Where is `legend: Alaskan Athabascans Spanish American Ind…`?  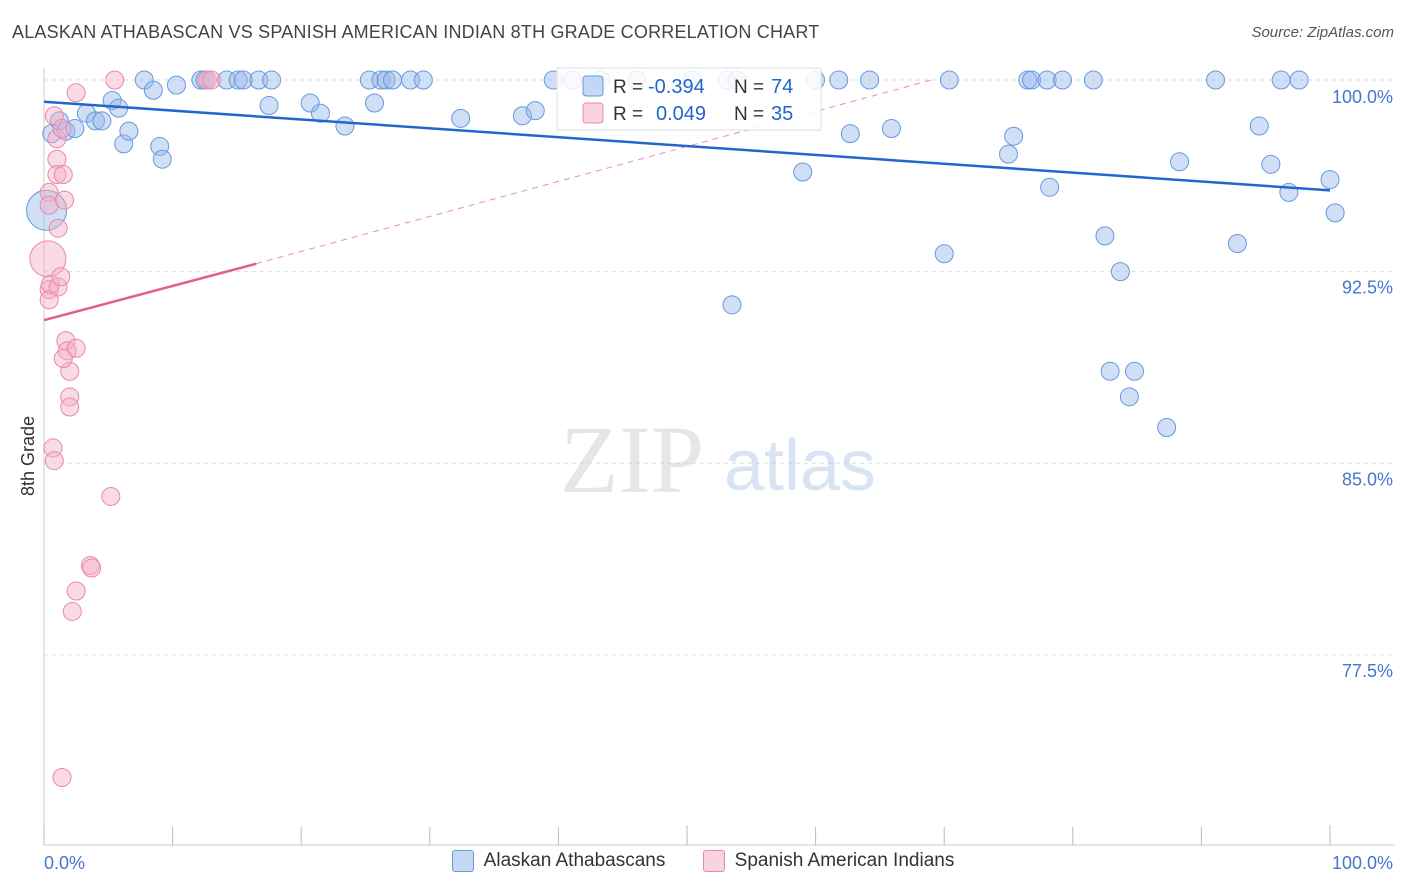 legend: Alaskan Athabascans Spanish American Ind… is located at coordinates (703, 864).